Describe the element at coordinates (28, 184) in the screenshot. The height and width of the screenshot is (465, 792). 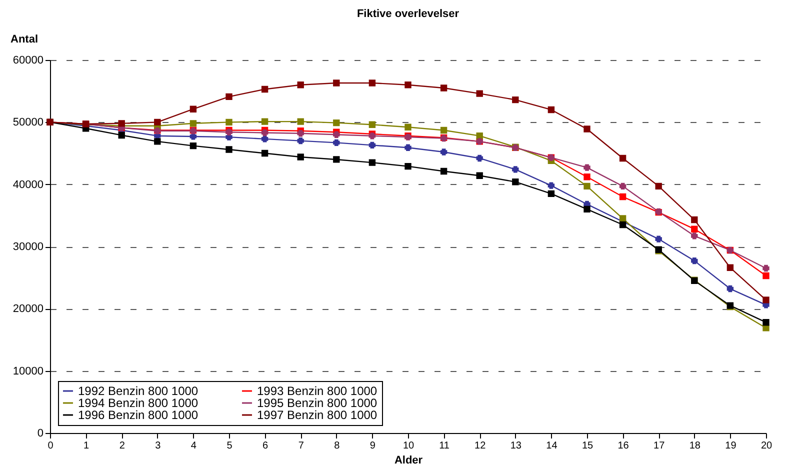
I see `y-tick-label: 40000` at that location.